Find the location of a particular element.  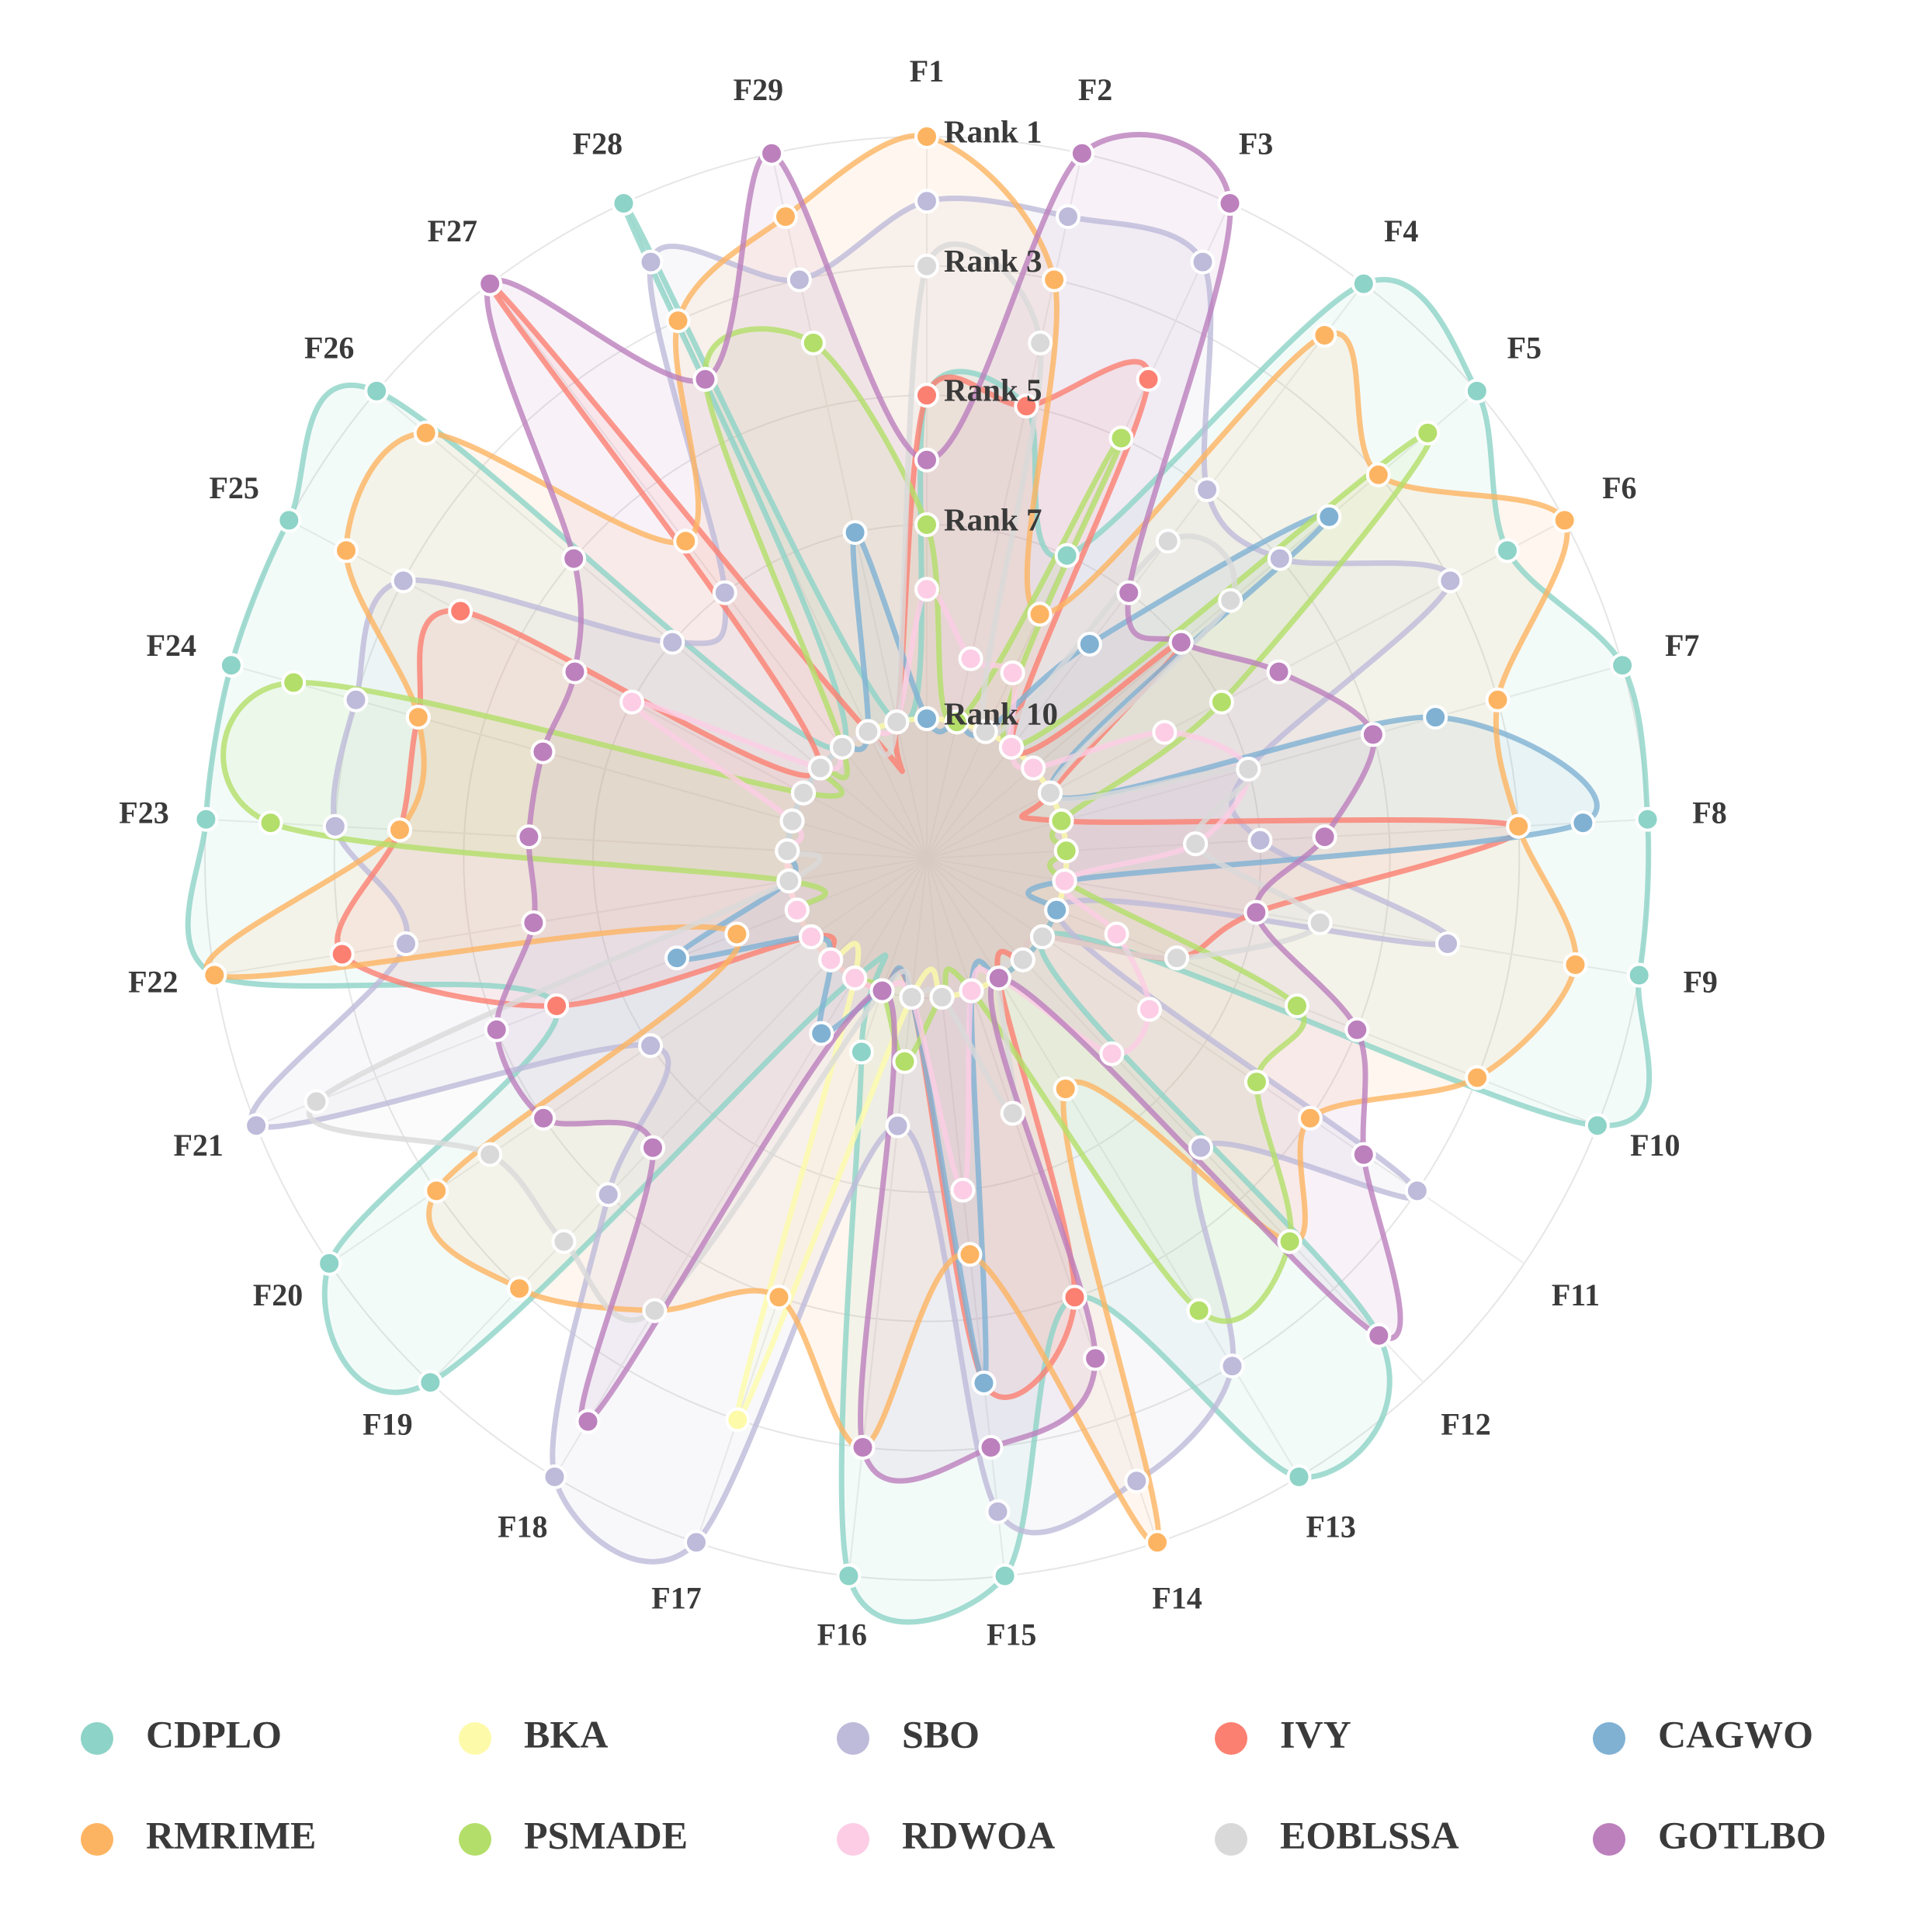

point-eoblssa-F2 is located at coordinates (1040, 342).